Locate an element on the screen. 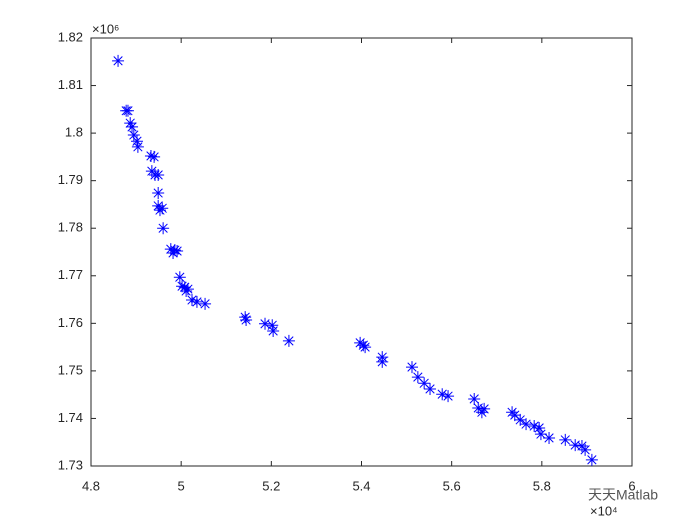 The image size is (700, 525). y-tick-label: 1.75 is located at coordinates (70, 369).